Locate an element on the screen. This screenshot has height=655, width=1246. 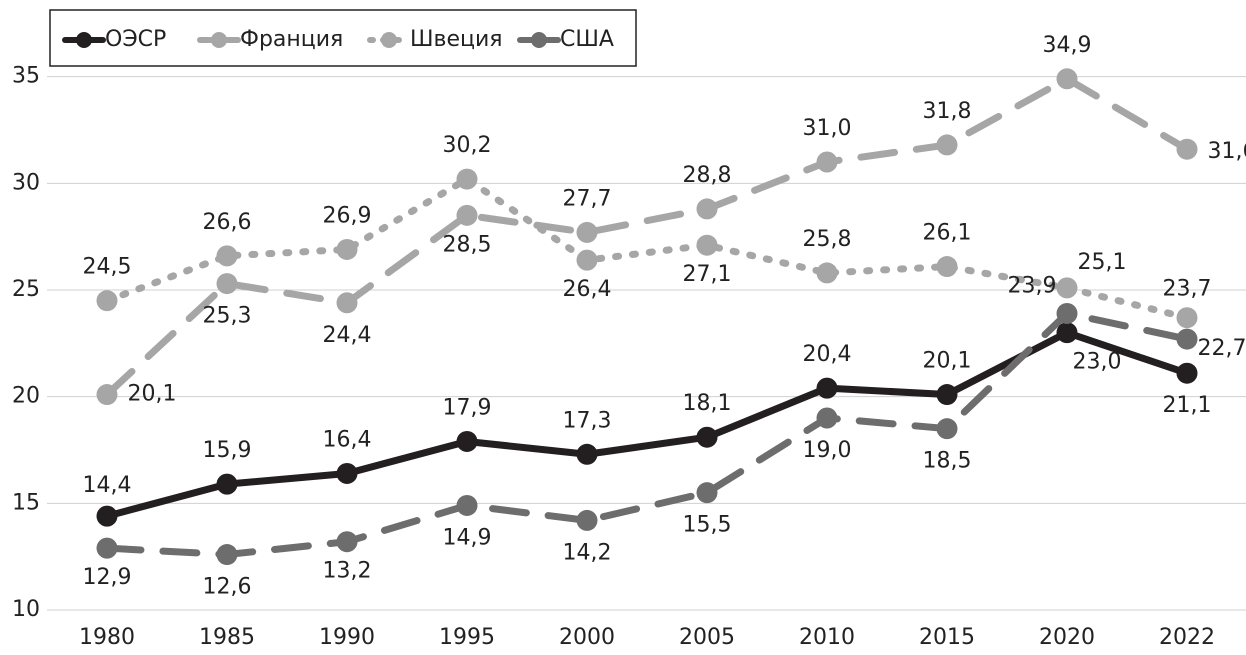
x-tick-label: 2015 is located at coordinates (947, 637).